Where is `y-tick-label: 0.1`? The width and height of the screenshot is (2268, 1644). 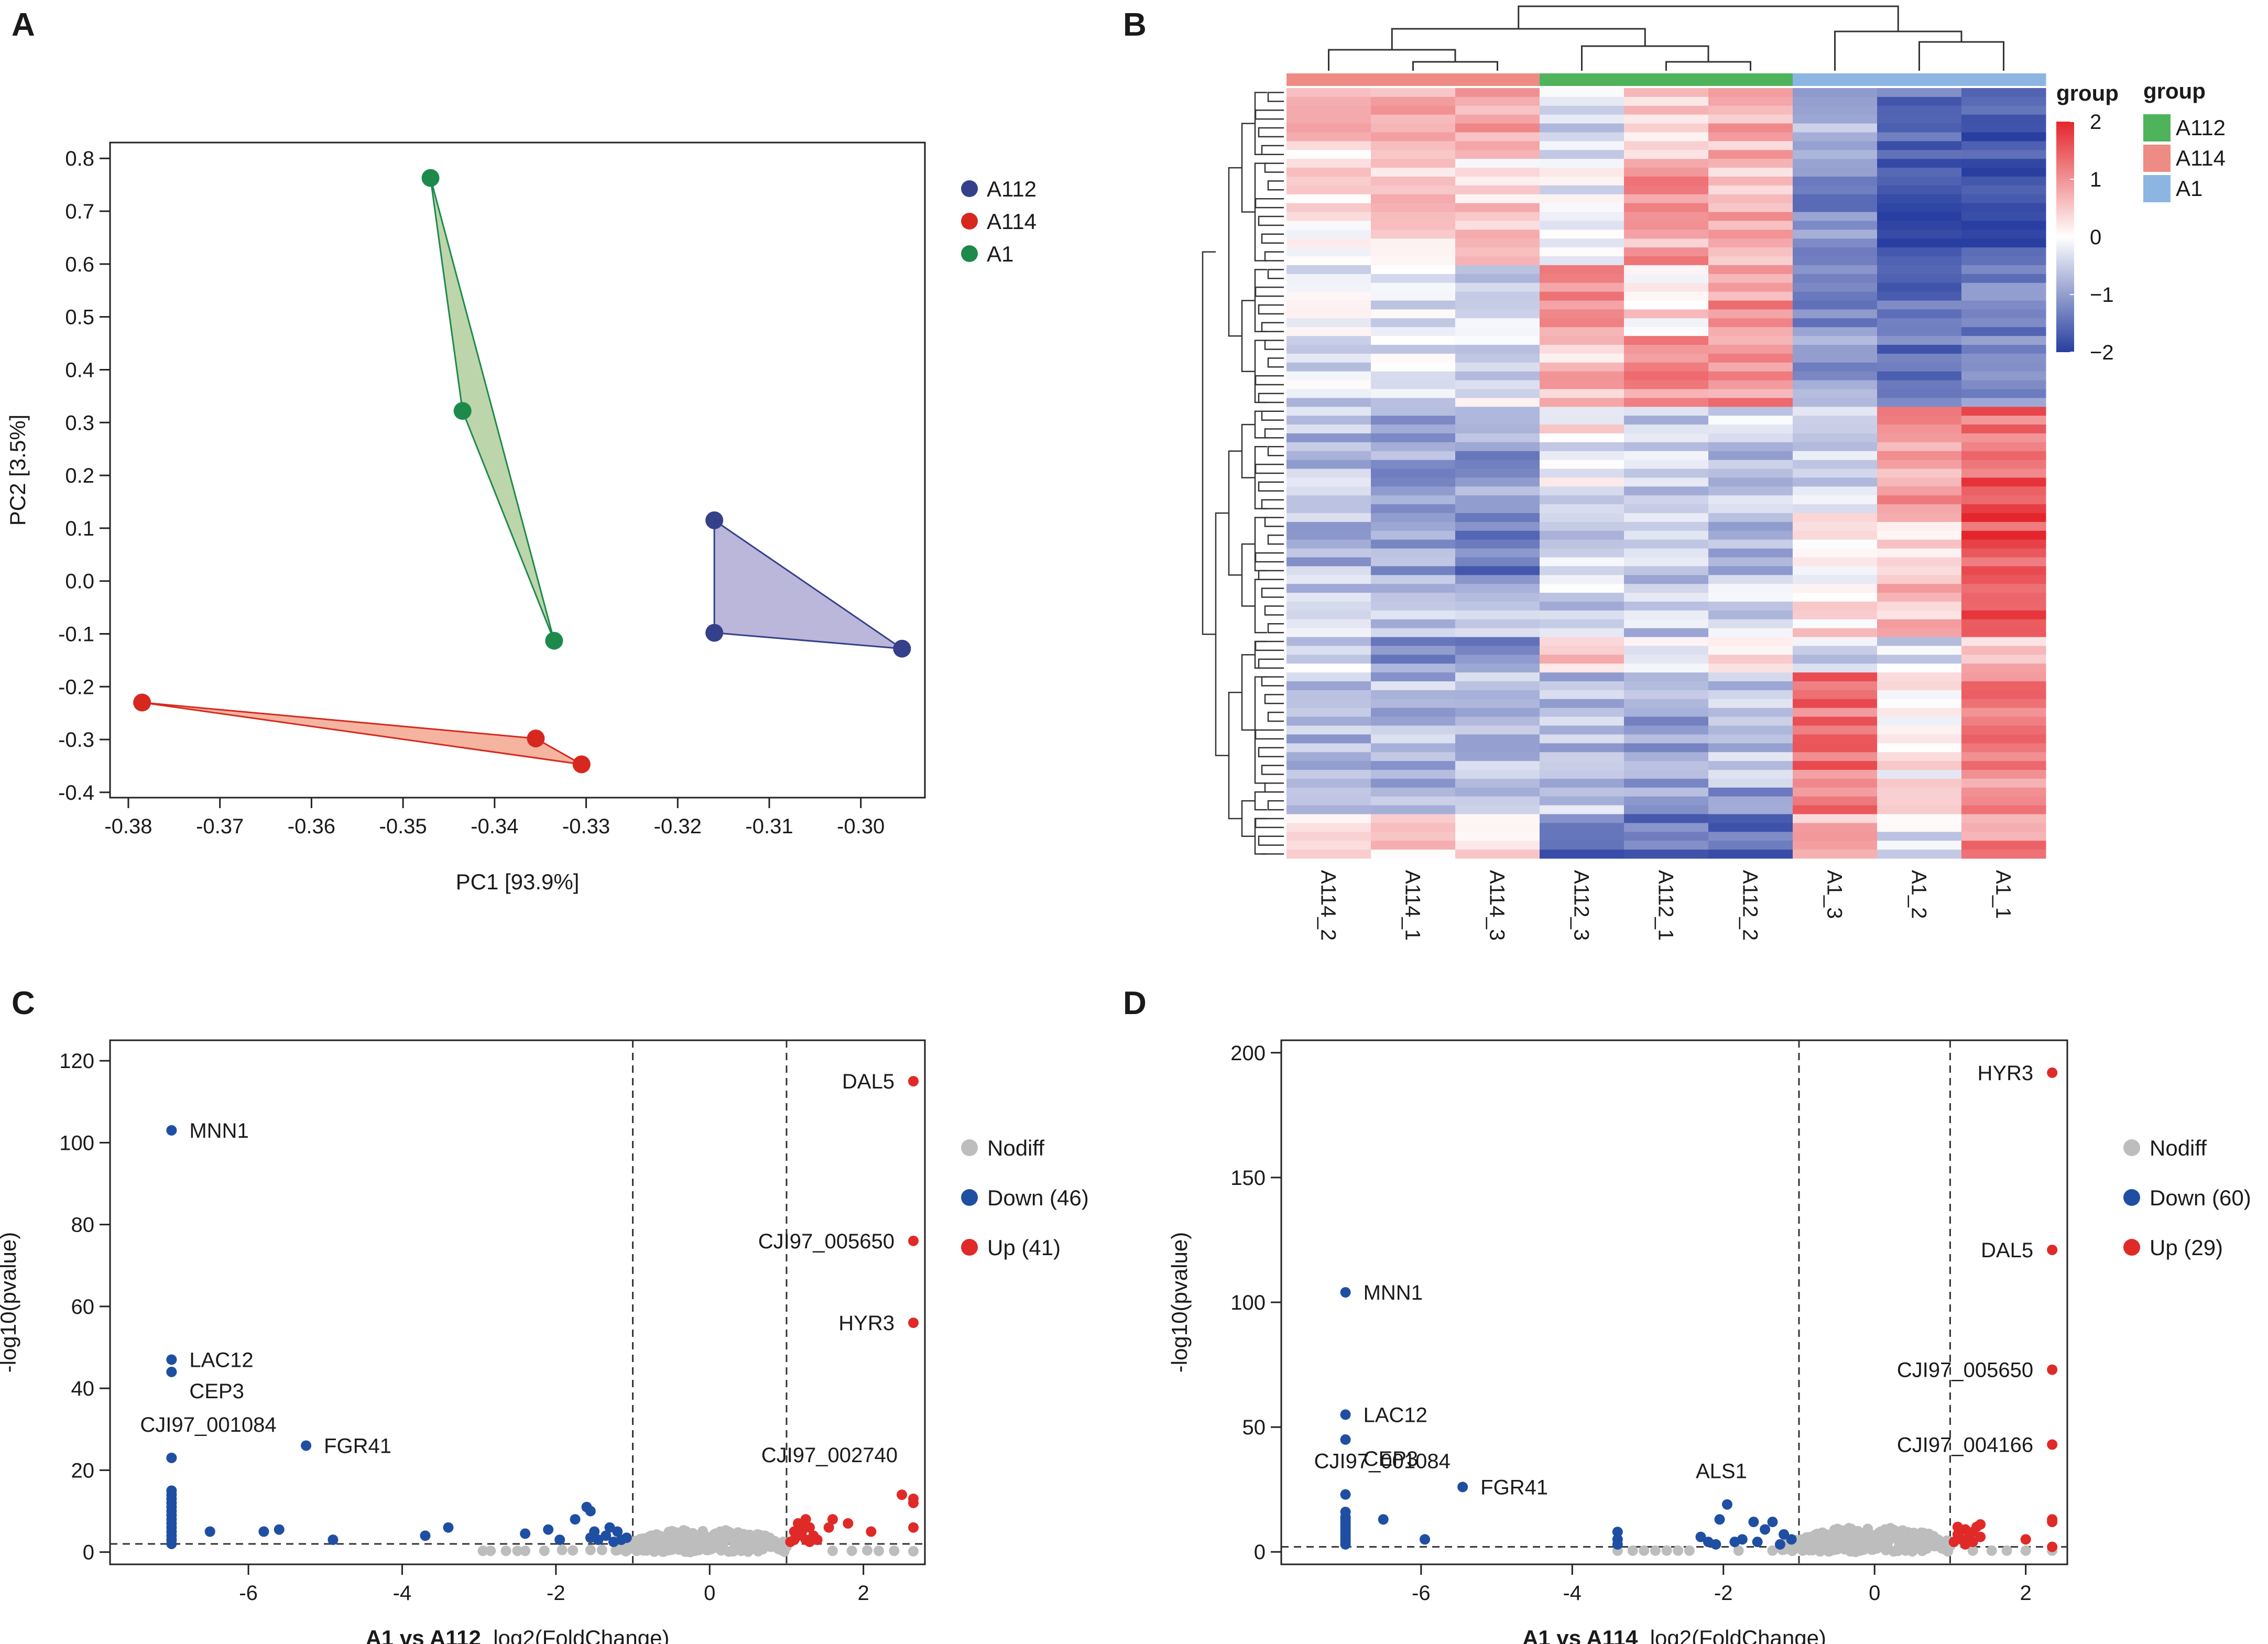 y-tick-label: 0.1 is located at coordinates (79, 528).